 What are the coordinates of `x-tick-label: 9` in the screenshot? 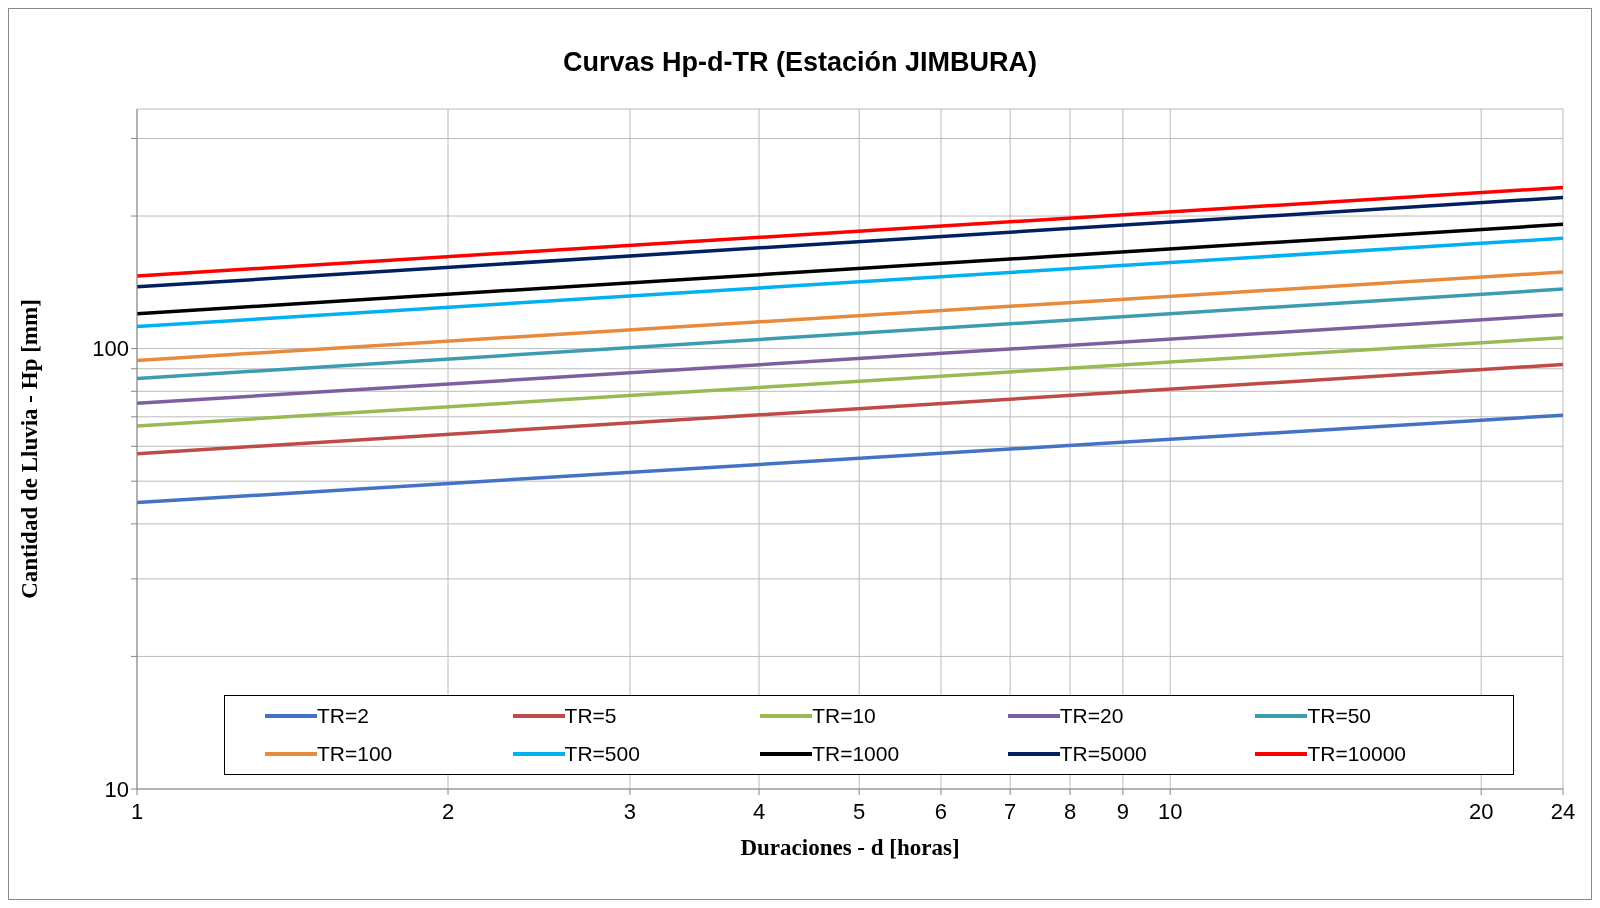 It's located at (1123, 811).